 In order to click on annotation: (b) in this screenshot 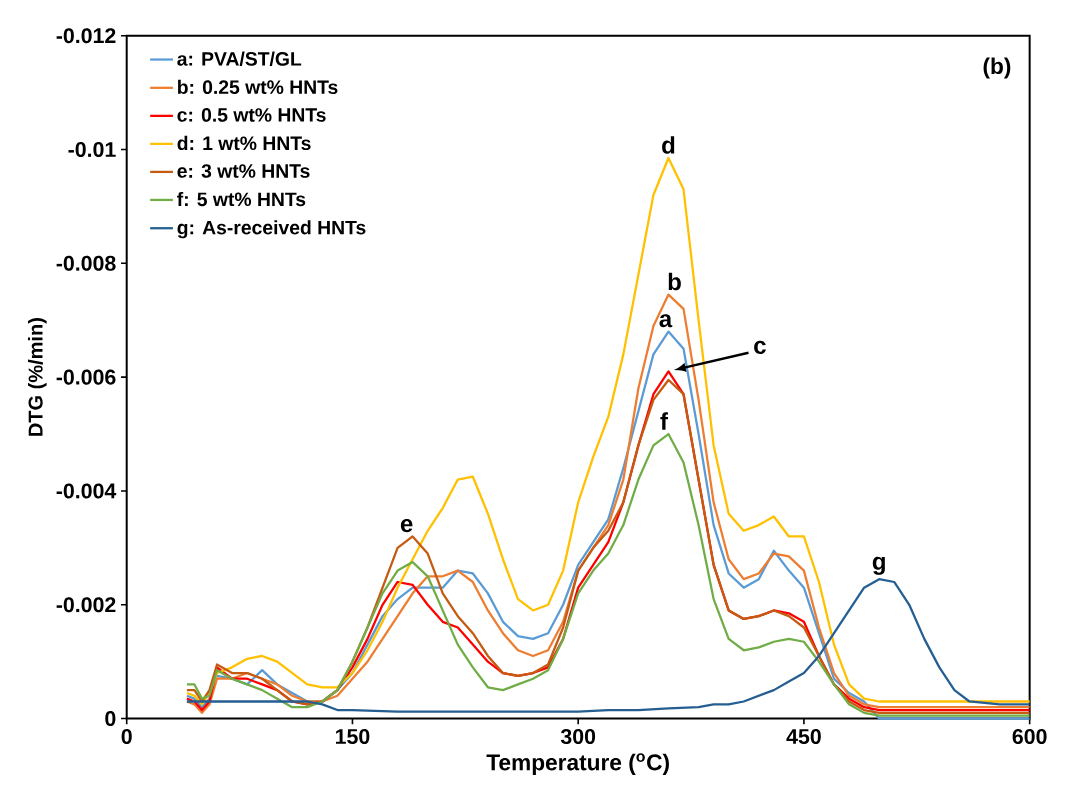, I will do `click(997, 68)`.